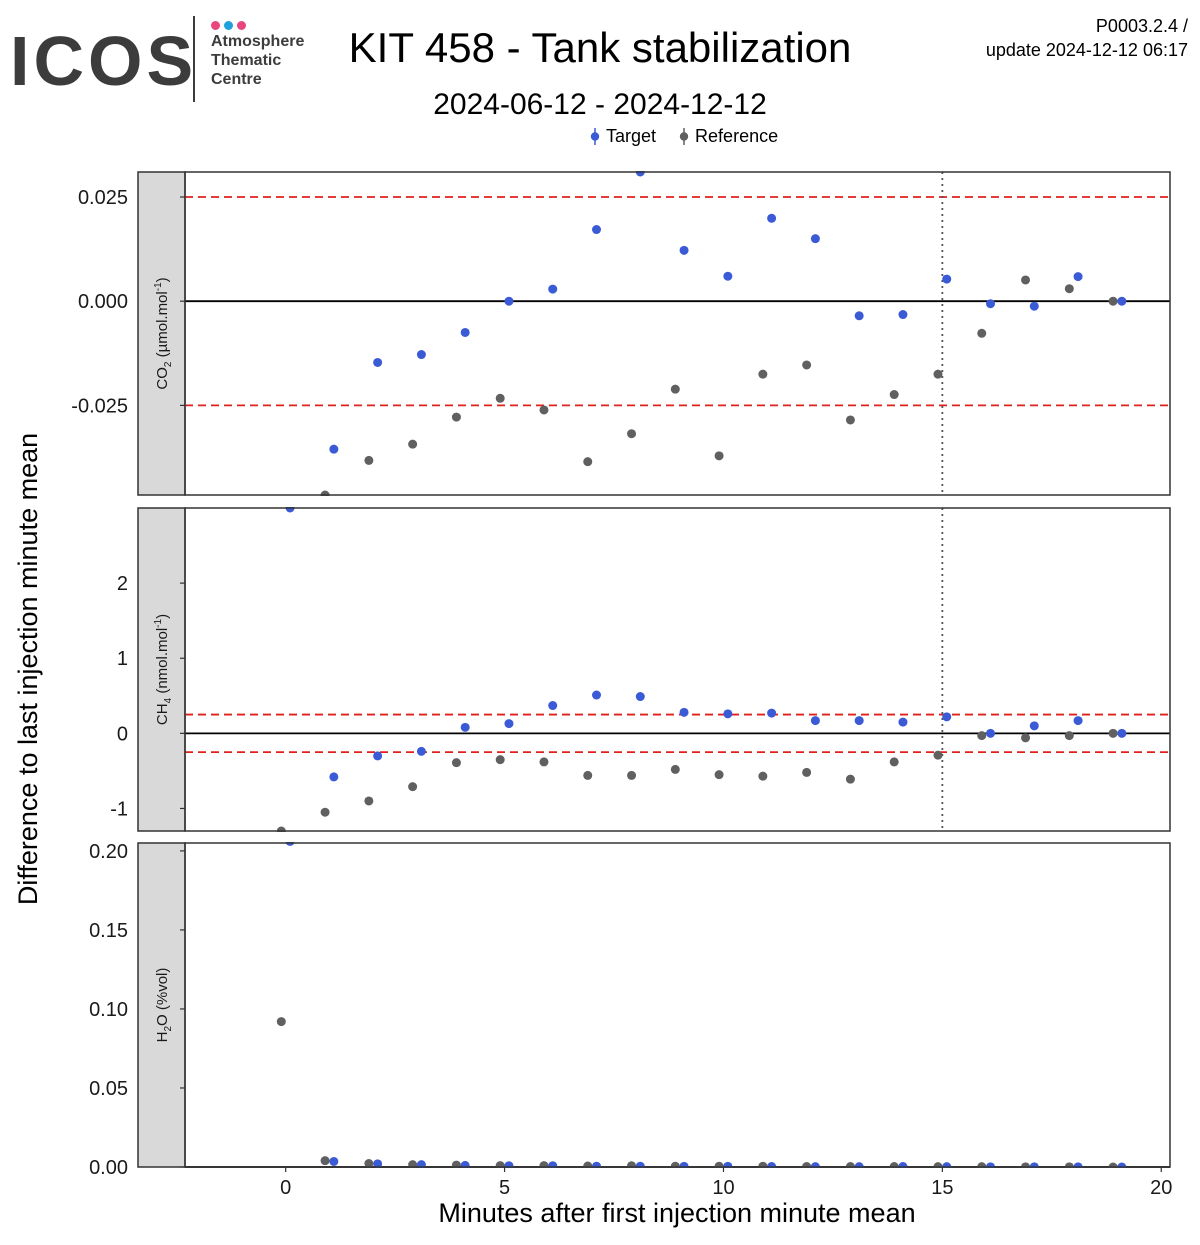 The height and width of the screenshot is (1245, 1200). Describe the element at coordinates (162, 1037) in the screenshot. I see `strip-label-part: H` at that location.